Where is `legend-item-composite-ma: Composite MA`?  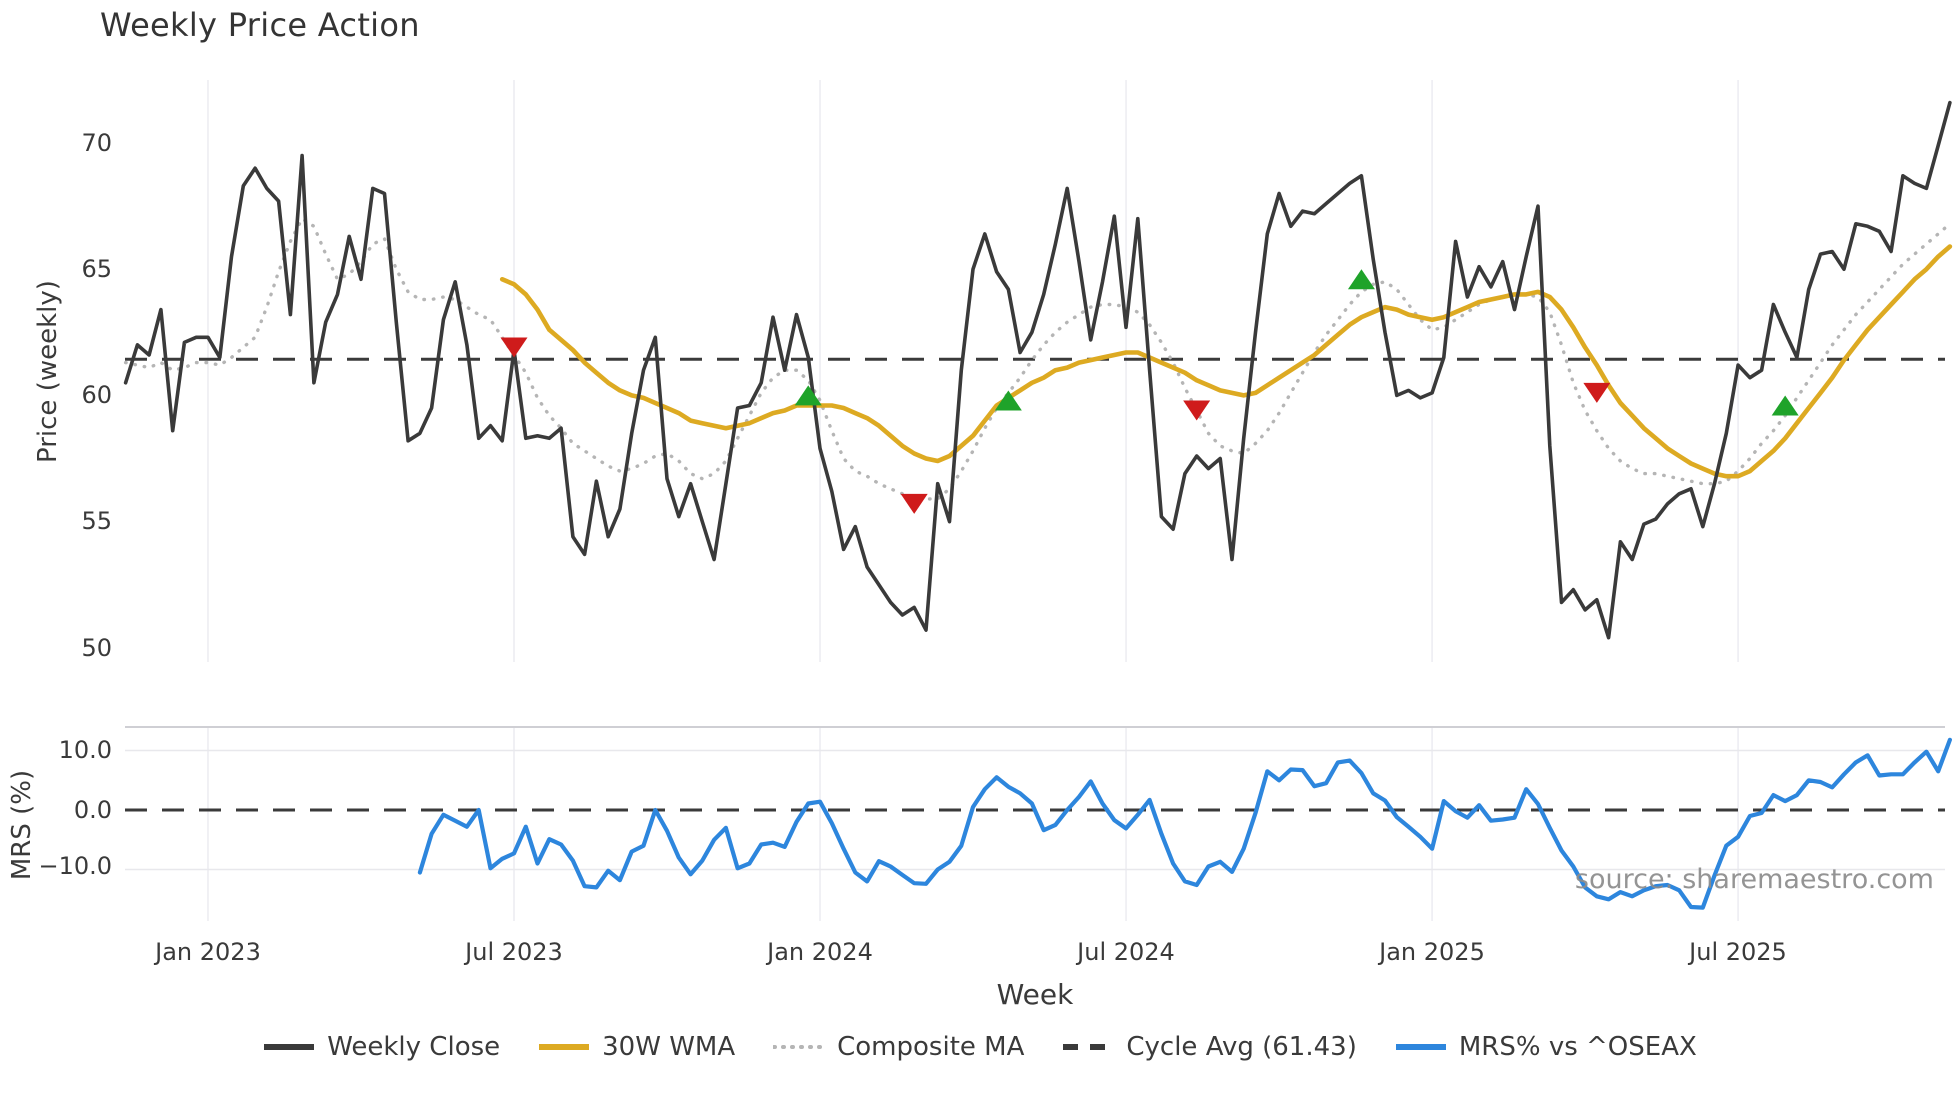
legend-item-composite-ma: Composite MA is located at coordinates (898, 1047).